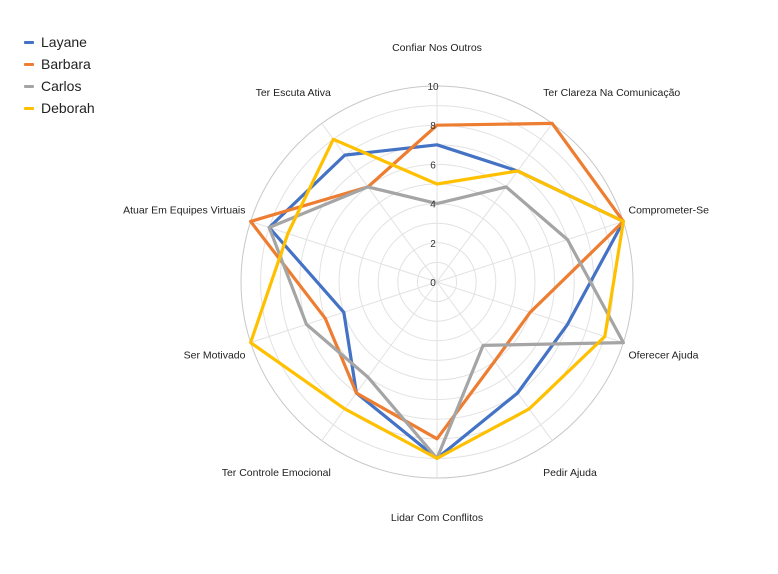 The height and width of the screenshot is (574, 778). I want to click on category-label-ter-controle-emocional: Ter Controle Emocional, so click(276, 473).